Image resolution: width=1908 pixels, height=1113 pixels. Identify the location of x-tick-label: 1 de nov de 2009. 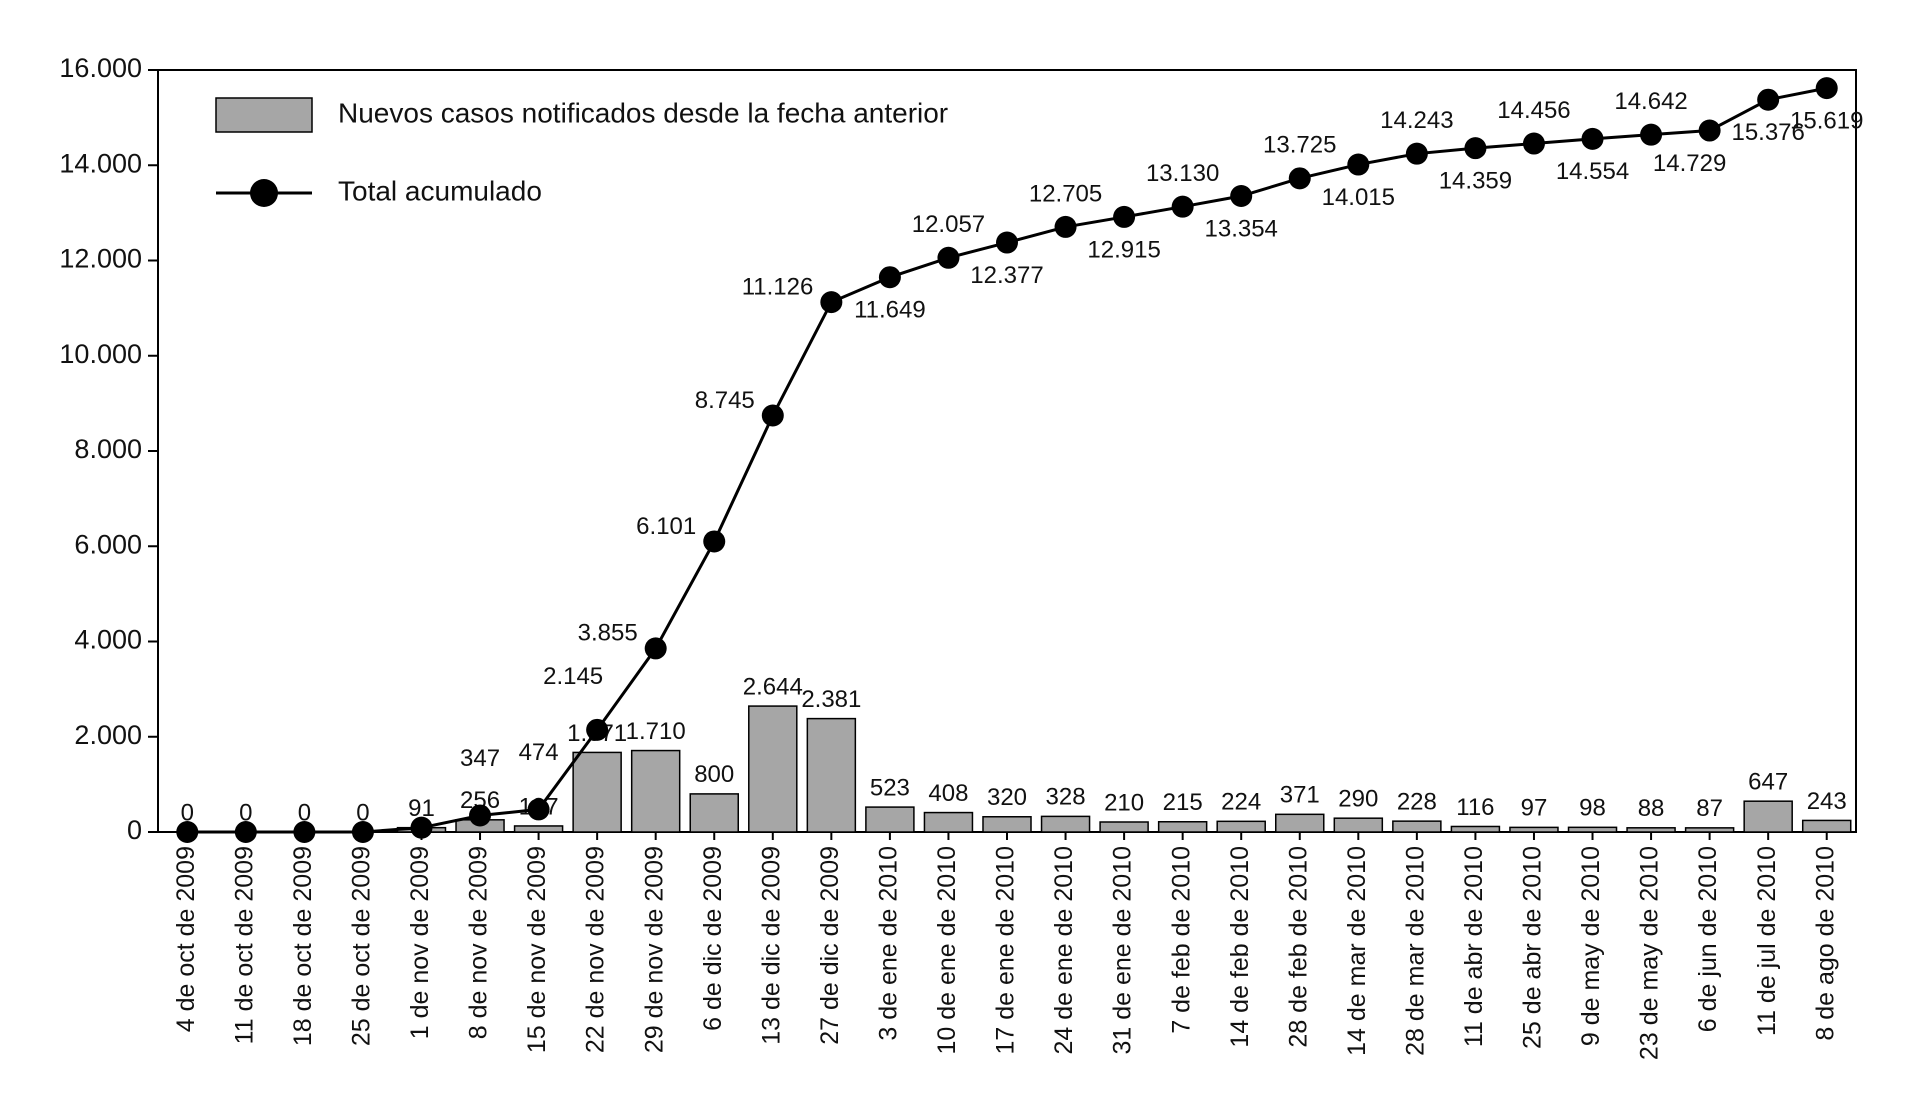
(420, 942).